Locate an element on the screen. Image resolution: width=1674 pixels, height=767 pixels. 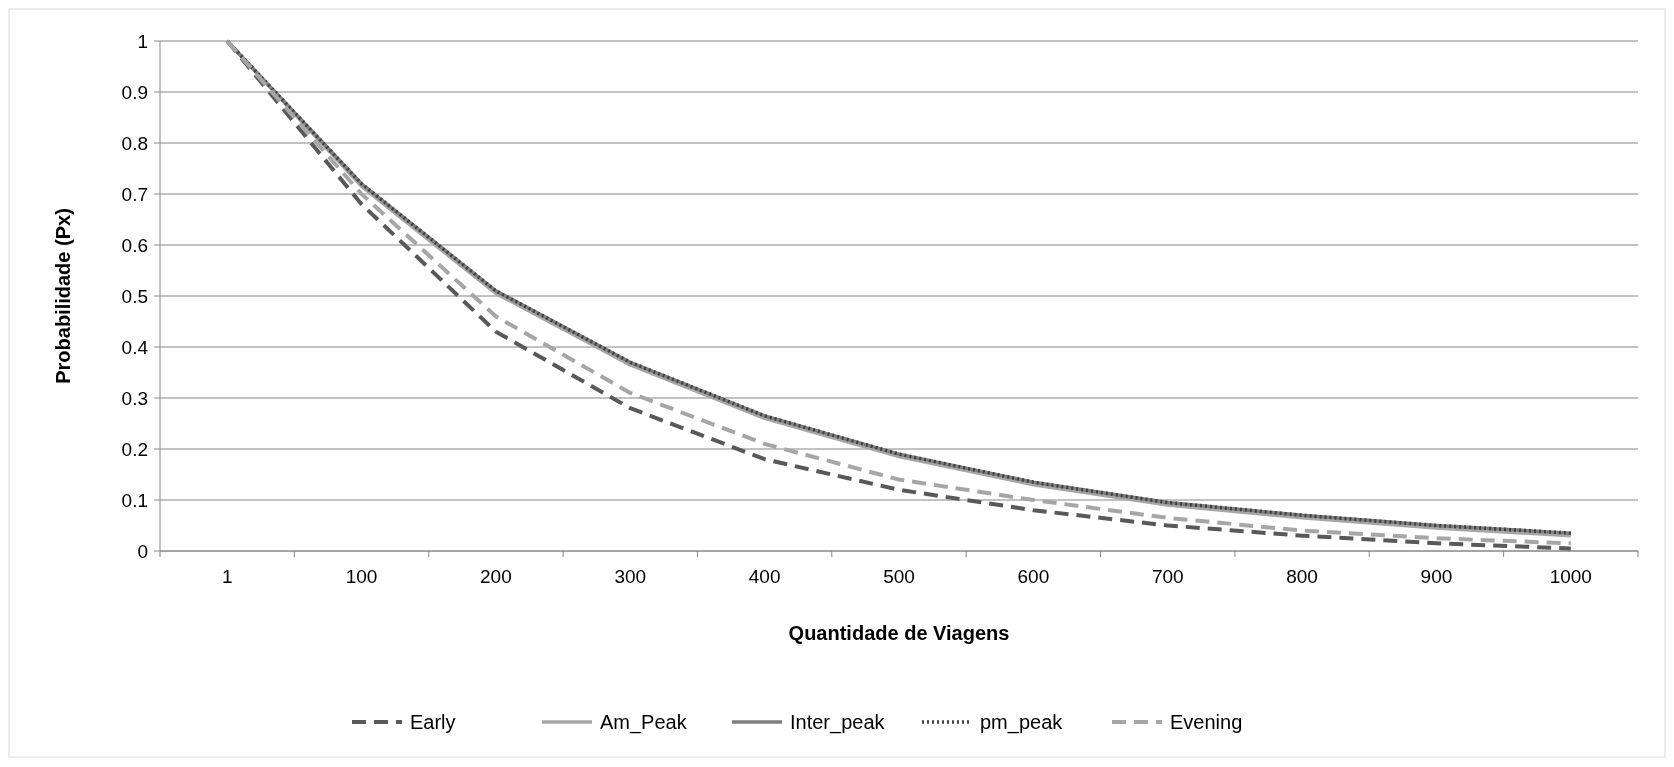
x-tick-label: 200 is located at coordinates (496, 576).